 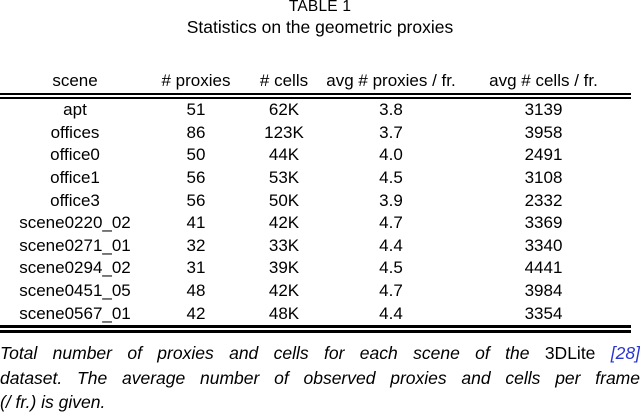 I want to click on table-cell: apt, so click(x=75, y=110).